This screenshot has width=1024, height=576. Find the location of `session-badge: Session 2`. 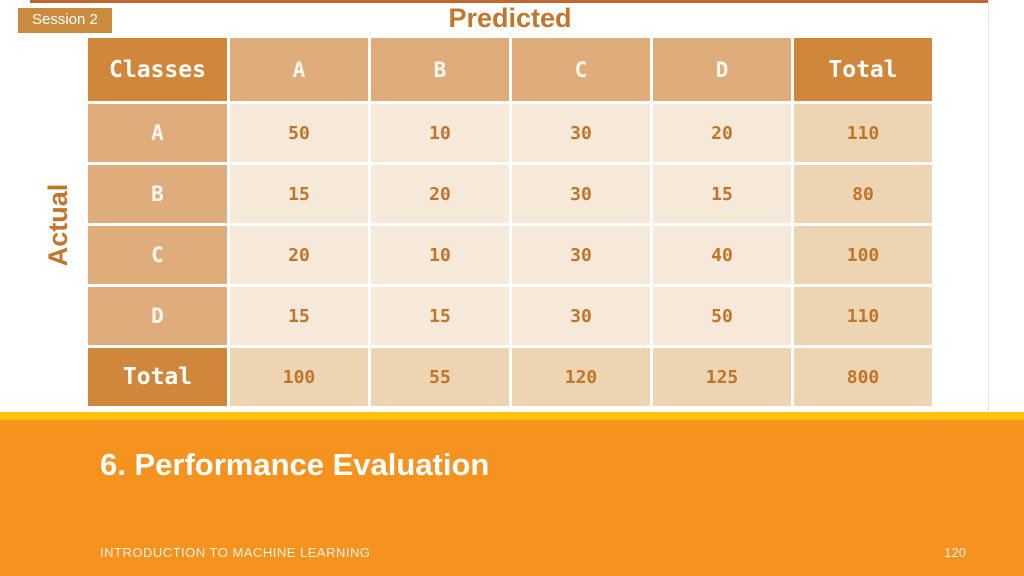

session-badge: Session 2 is located at coordinates (65, 20).